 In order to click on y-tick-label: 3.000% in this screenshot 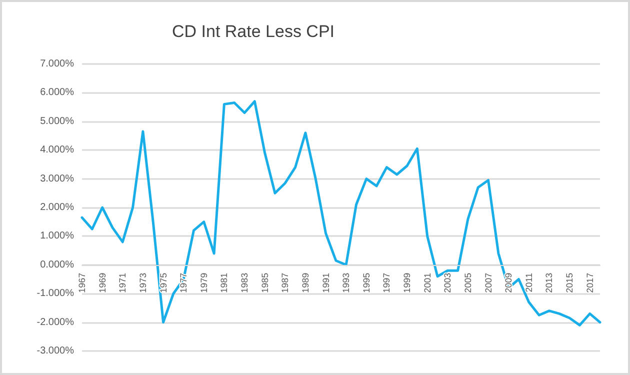, I will do `click(57, 178)`.